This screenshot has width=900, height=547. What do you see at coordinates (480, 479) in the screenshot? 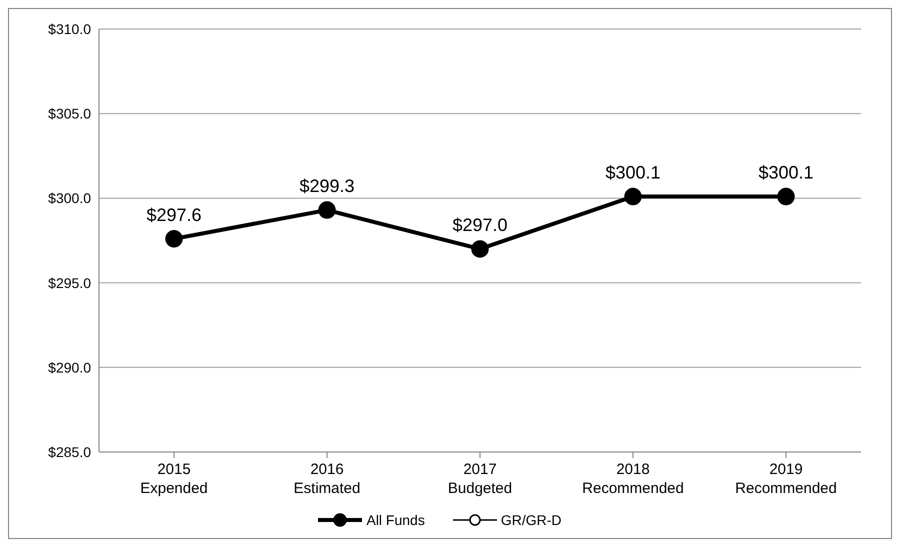
I see `x-tick-label: 2017 Budgeted` at bounding box center [480, 479].